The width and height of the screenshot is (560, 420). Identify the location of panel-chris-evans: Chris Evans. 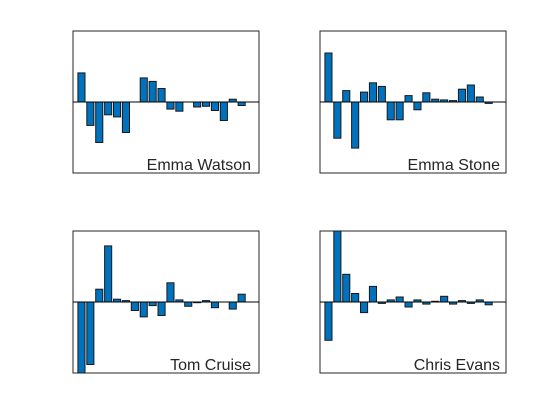
(413, 302).